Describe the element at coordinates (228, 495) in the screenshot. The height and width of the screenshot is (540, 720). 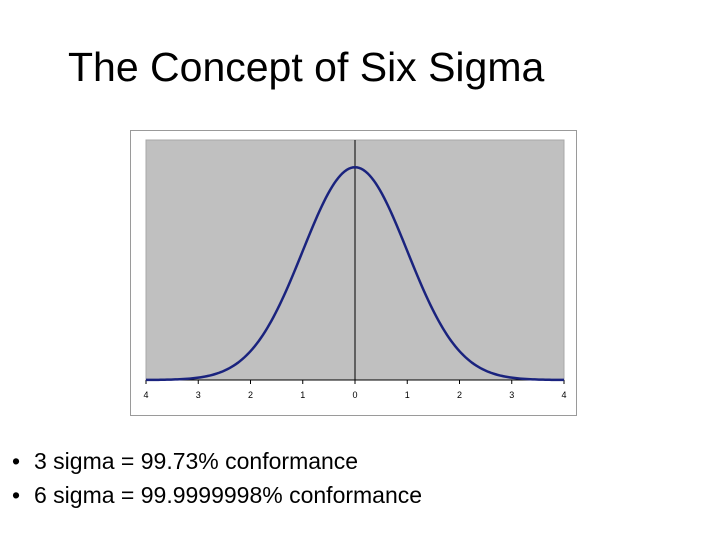
I see `bullet-text: 6 sigma = 99.9999998% conformance` at that location.